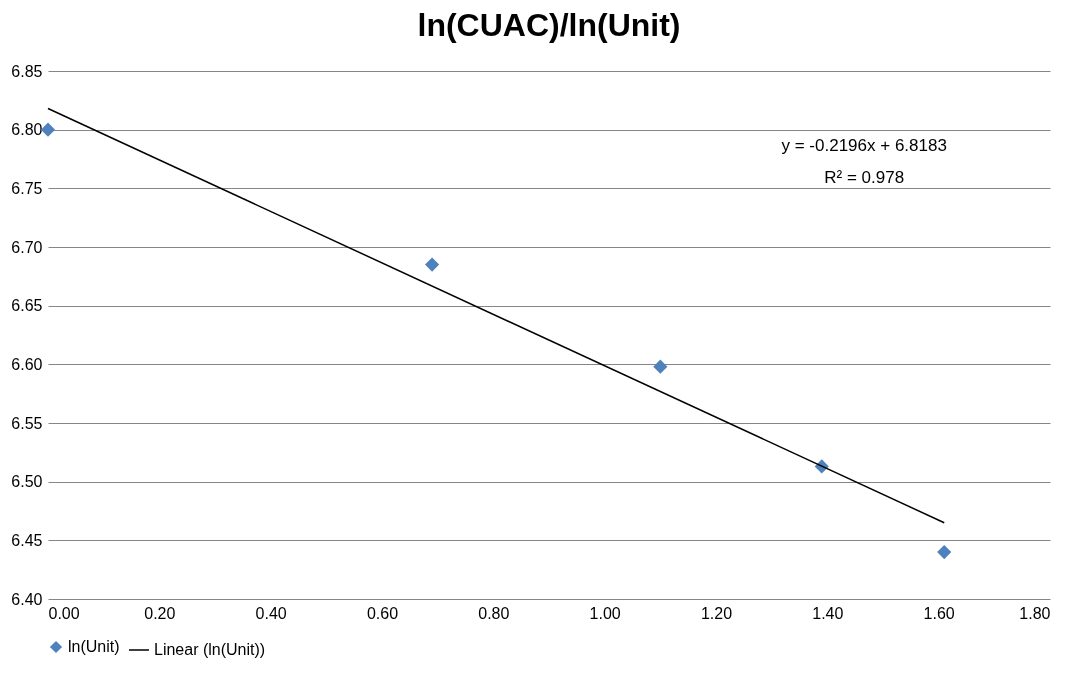 The width and height of the screenshot is (1071, 676). What do you see at coordinates (27, 247) in the screenshot?
I see `y-tick-label: 6.70` at bounding box center [27, 247].